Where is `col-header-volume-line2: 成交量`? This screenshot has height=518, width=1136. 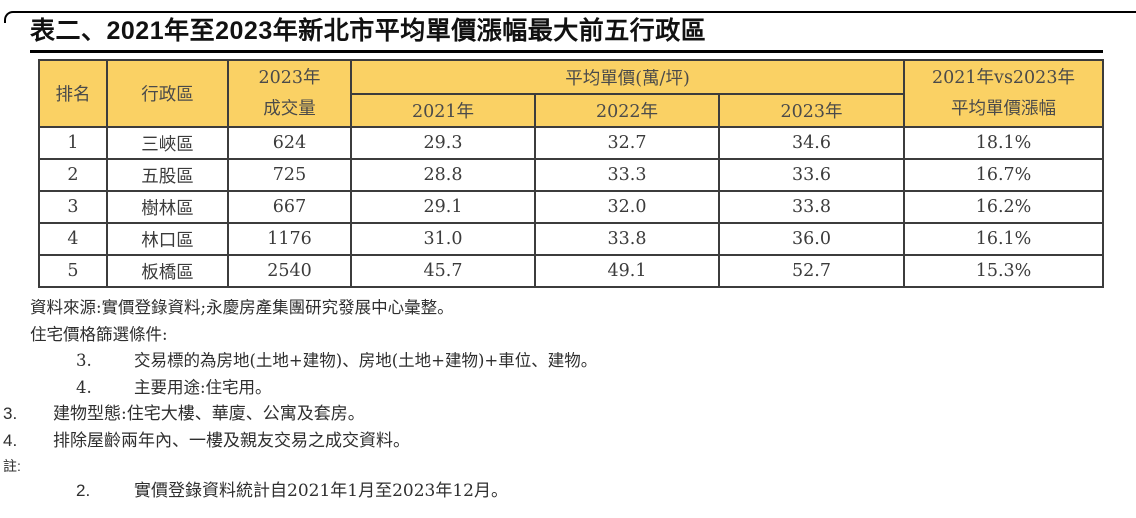 col-header-volume-line2: 成交量 is located at coordinates (289, 108).